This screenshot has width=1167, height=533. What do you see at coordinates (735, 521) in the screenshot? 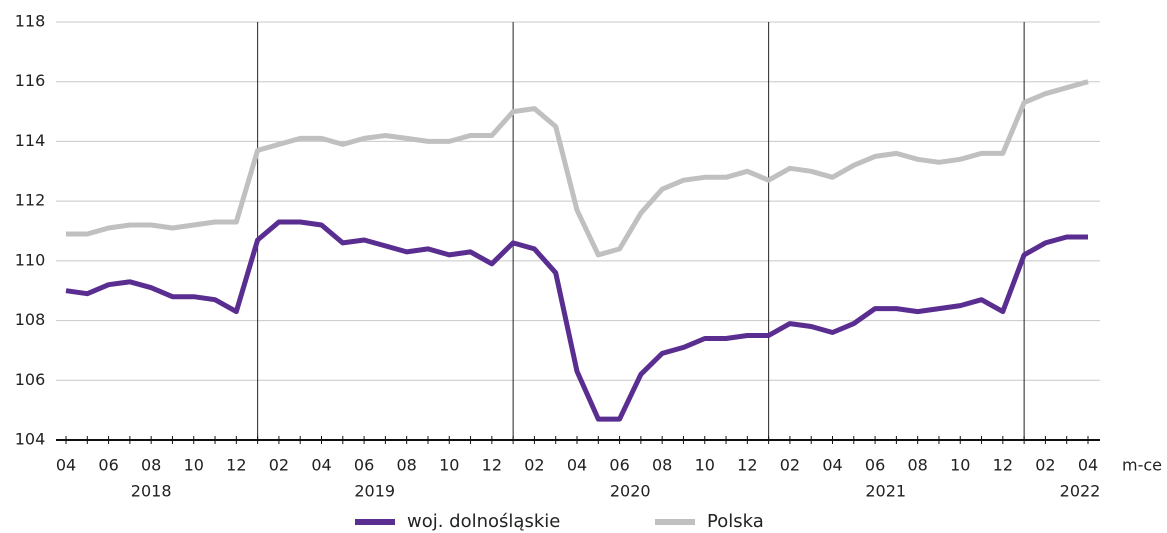
I see `legend-label: Polska` at bounding box center [735, 521].